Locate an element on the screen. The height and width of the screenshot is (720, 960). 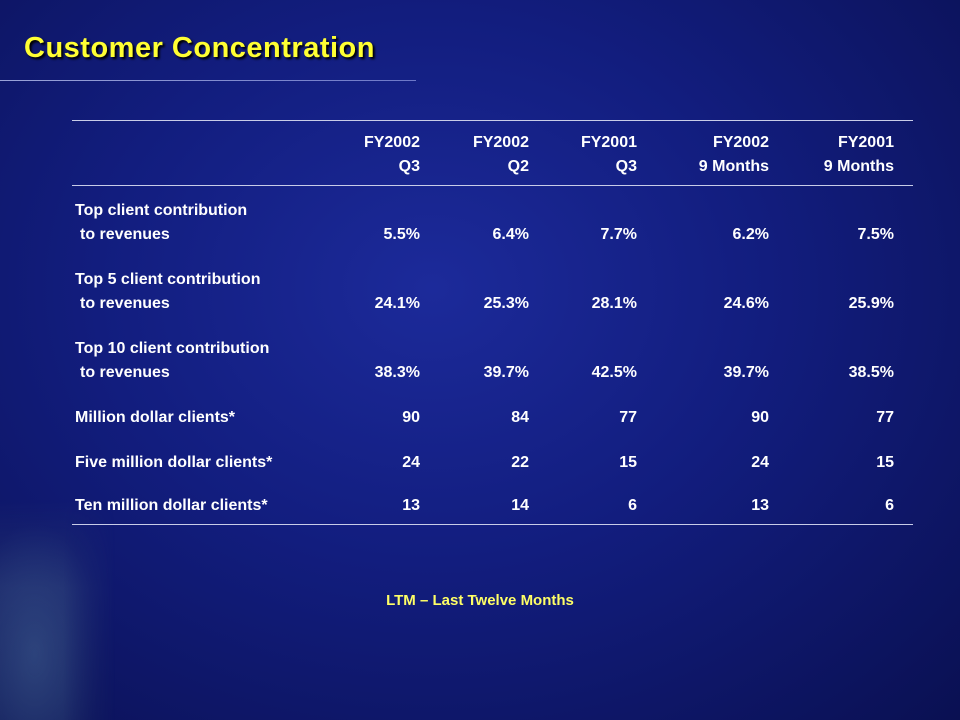
column-header-fy2001-9-months: FY2001 9 Months is located at coordinates (858, 154).